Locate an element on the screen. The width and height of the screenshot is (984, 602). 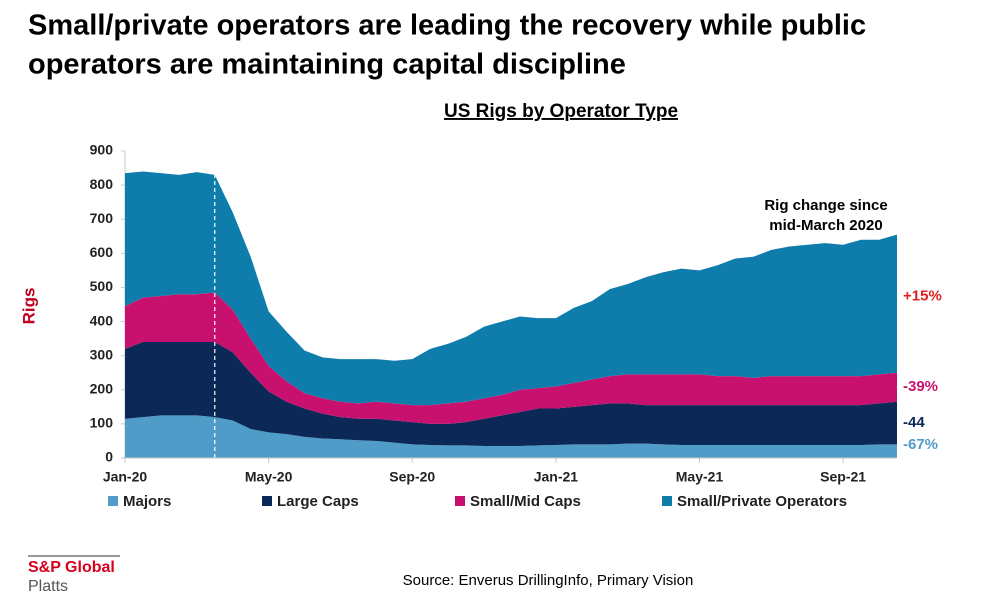
change-label: -67% is located at coordinates (920, 444).